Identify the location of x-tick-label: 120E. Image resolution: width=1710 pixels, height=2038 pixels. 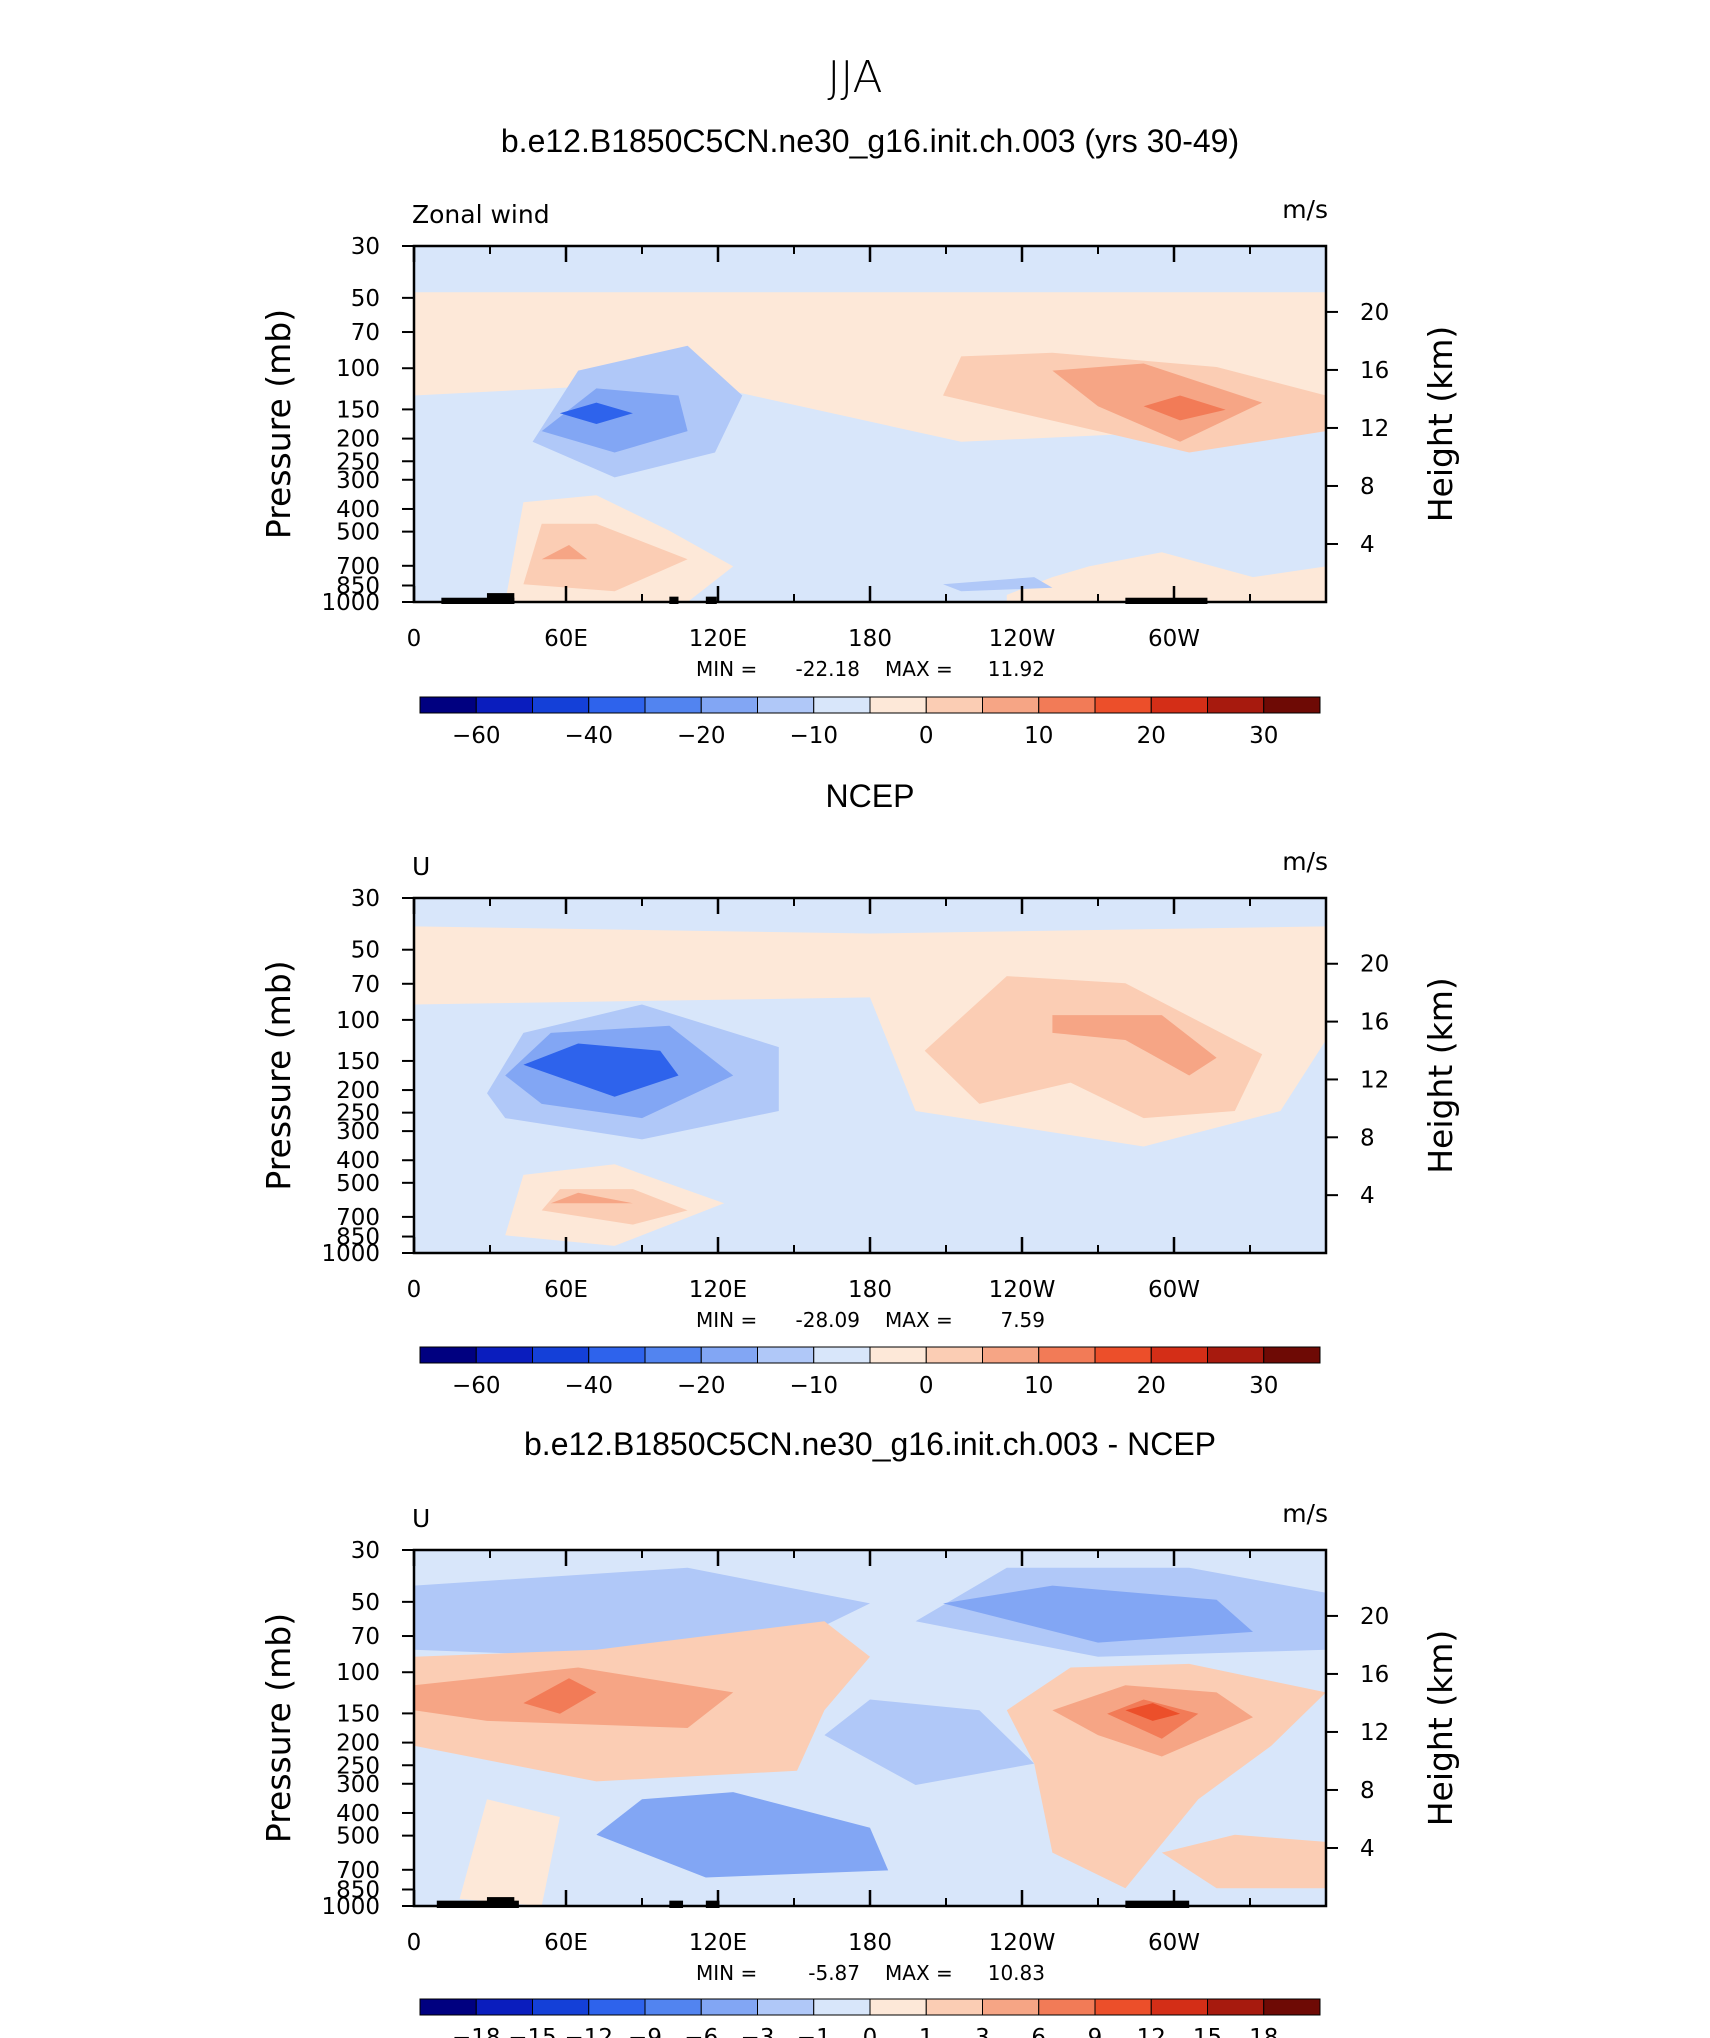
(718, 1943).